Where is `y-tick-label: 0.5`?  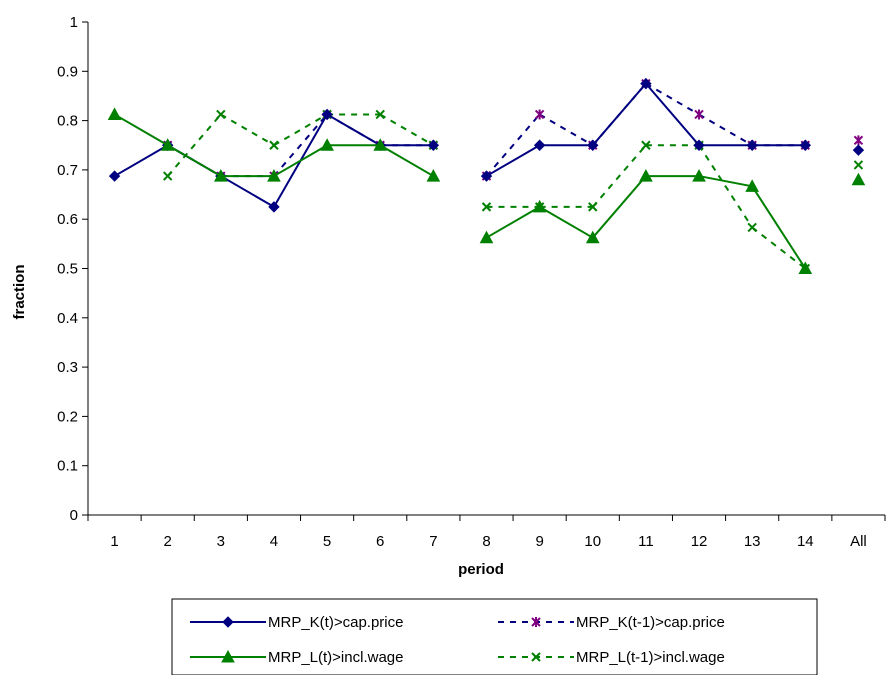 y-tick-label: 0.5 is located at coordinates (67, 269).